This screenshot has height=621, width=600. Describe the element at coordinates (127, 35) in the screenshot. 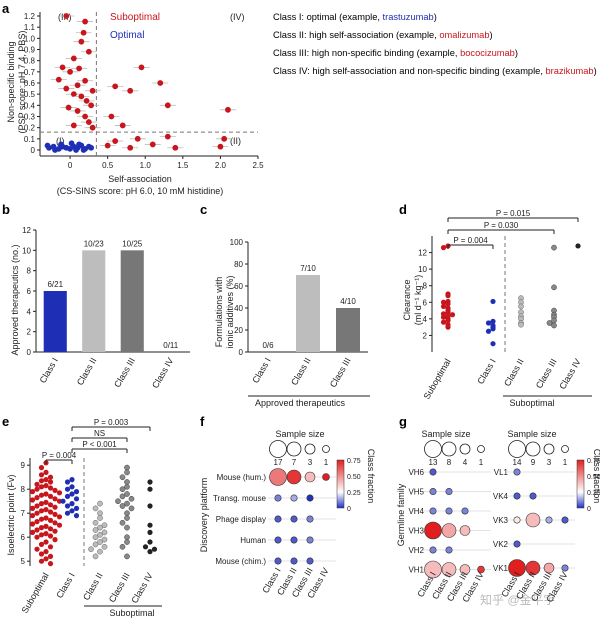

I see `a-legend-optimal: Optimal` at that location.